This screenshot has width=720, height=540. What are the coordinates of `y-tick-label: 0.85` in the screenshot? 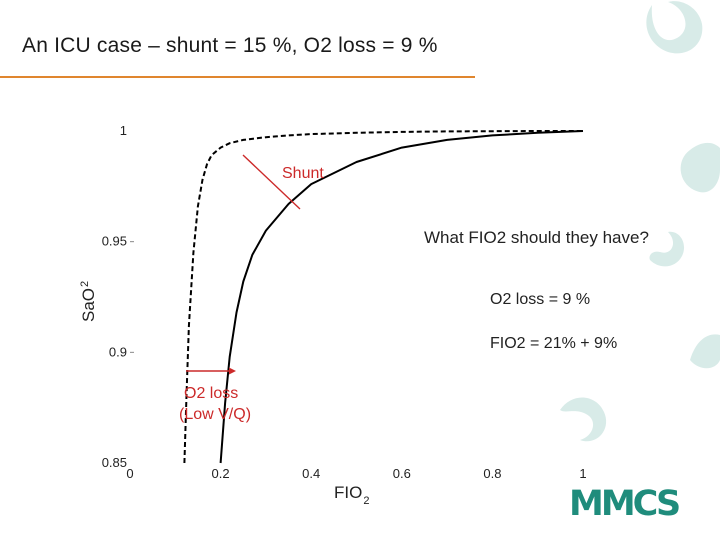 It's located at (114, 462).